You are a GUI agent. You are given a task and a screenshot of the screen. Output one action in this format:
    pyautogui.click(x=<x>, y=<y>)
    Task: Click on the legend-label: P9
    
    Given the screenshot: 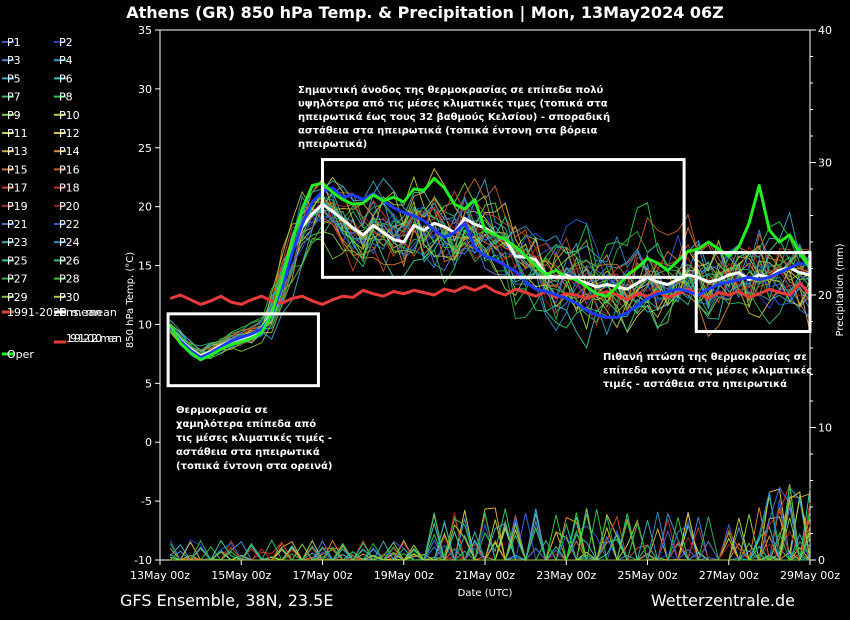 What is the action you would take?
    pyautogui.click(x=14, y=115)
    